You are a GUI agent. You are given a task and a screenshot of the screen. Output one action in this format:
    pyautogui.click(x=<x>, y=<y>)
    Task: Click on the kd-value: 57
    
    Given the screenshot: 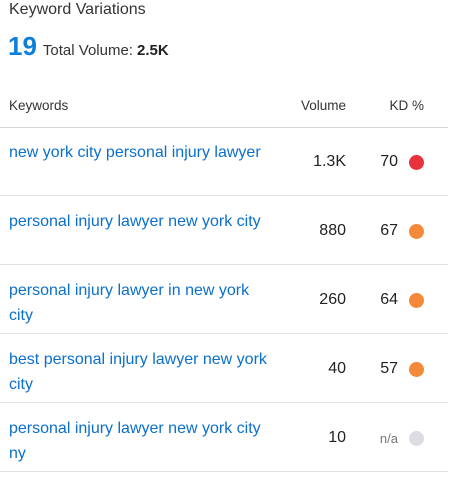 What is the action you would take?
    pyautogui.click(x=389, y=368)
    